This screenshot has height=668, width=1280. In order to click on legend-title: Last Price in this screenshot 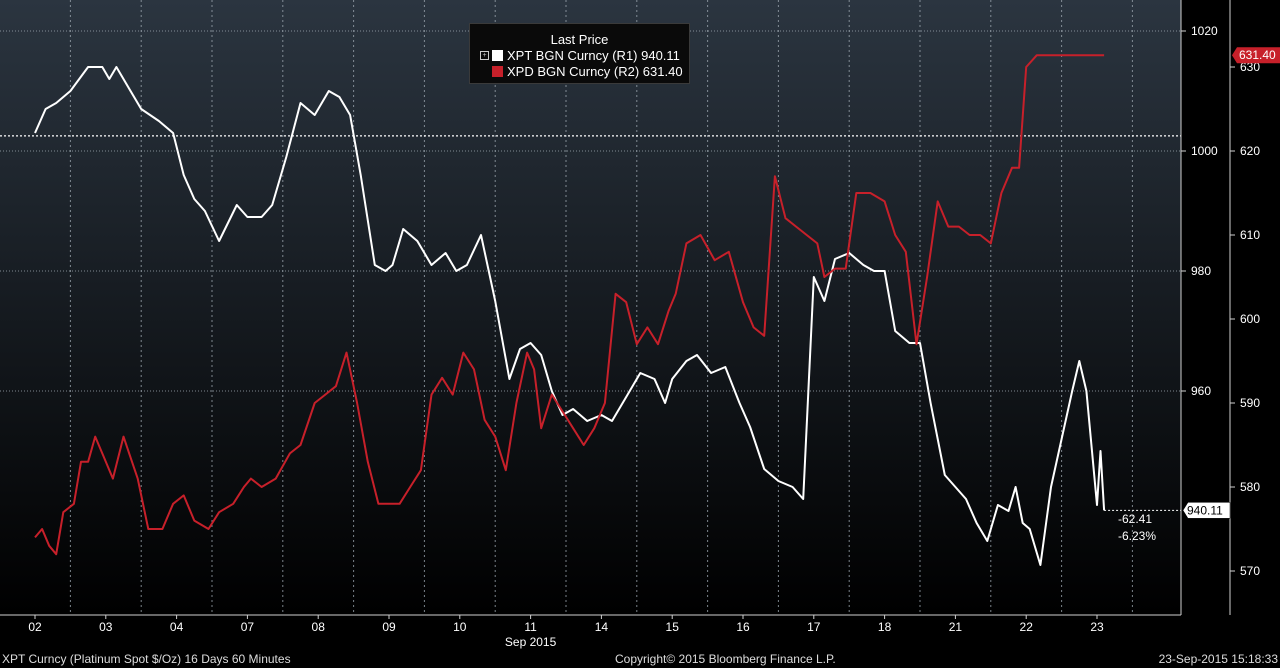, I will do `click(579, 39)`.